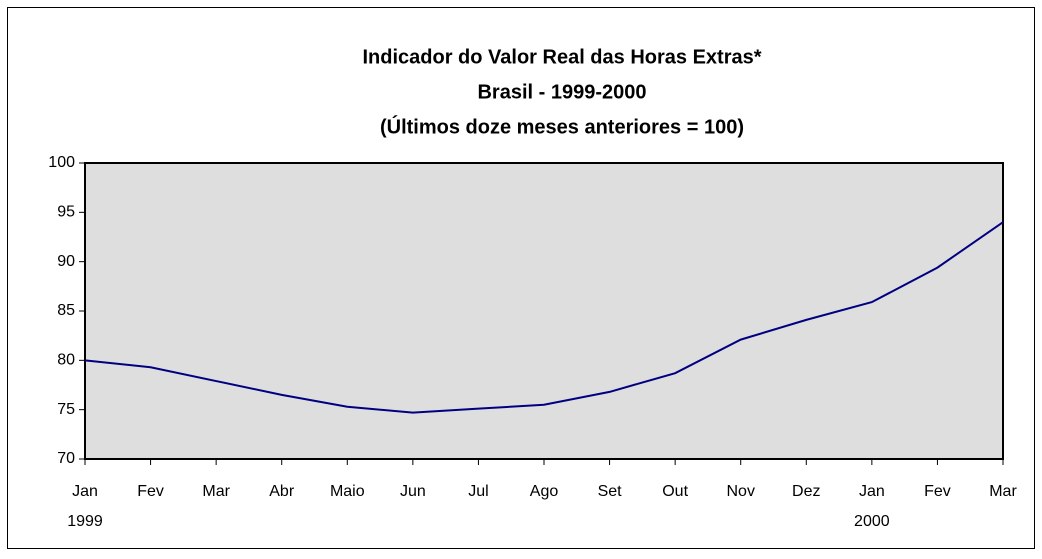 This screenshot has width=1042, height=559. What do you see at coordinates (66, 310) in the screenshot?
I see `y-tick-label: 85` at bounding box center [66, 310].